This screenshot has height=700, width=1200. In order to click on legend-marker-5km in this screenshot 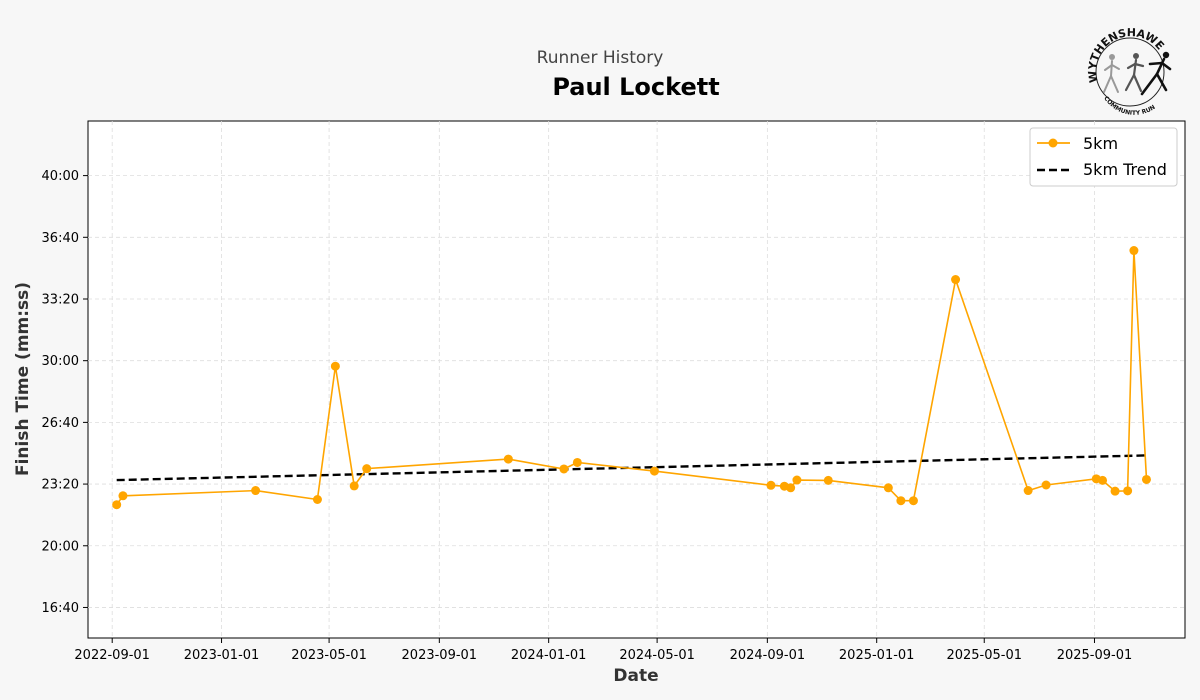, I will do `click(1053, 143)`.